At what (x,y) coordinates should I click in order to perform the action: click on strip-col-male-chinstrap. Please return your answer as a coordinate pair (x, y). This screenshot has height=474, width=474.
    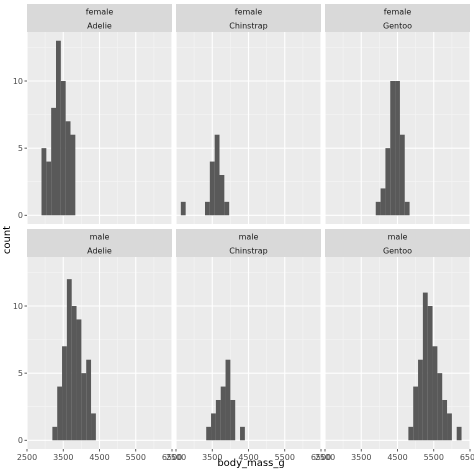
    Looking at the image, I should click on (248, 250).